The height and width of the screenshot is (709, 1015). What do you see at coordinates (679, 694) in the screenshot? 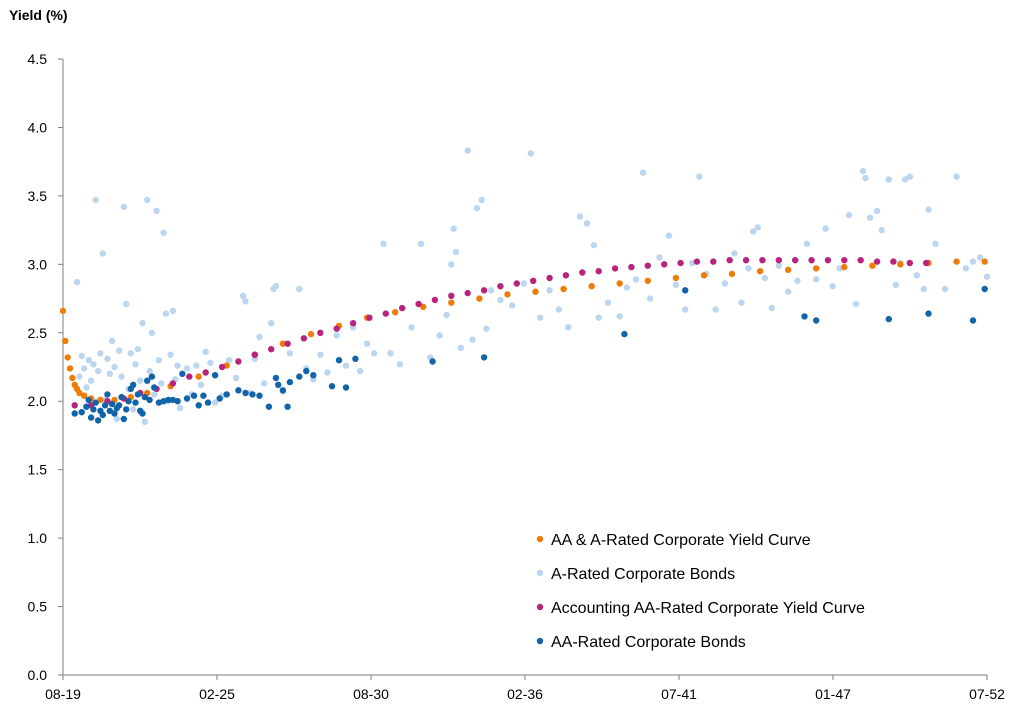
I see `x-tick-label: 07-41` at bounding box center [679, 694].